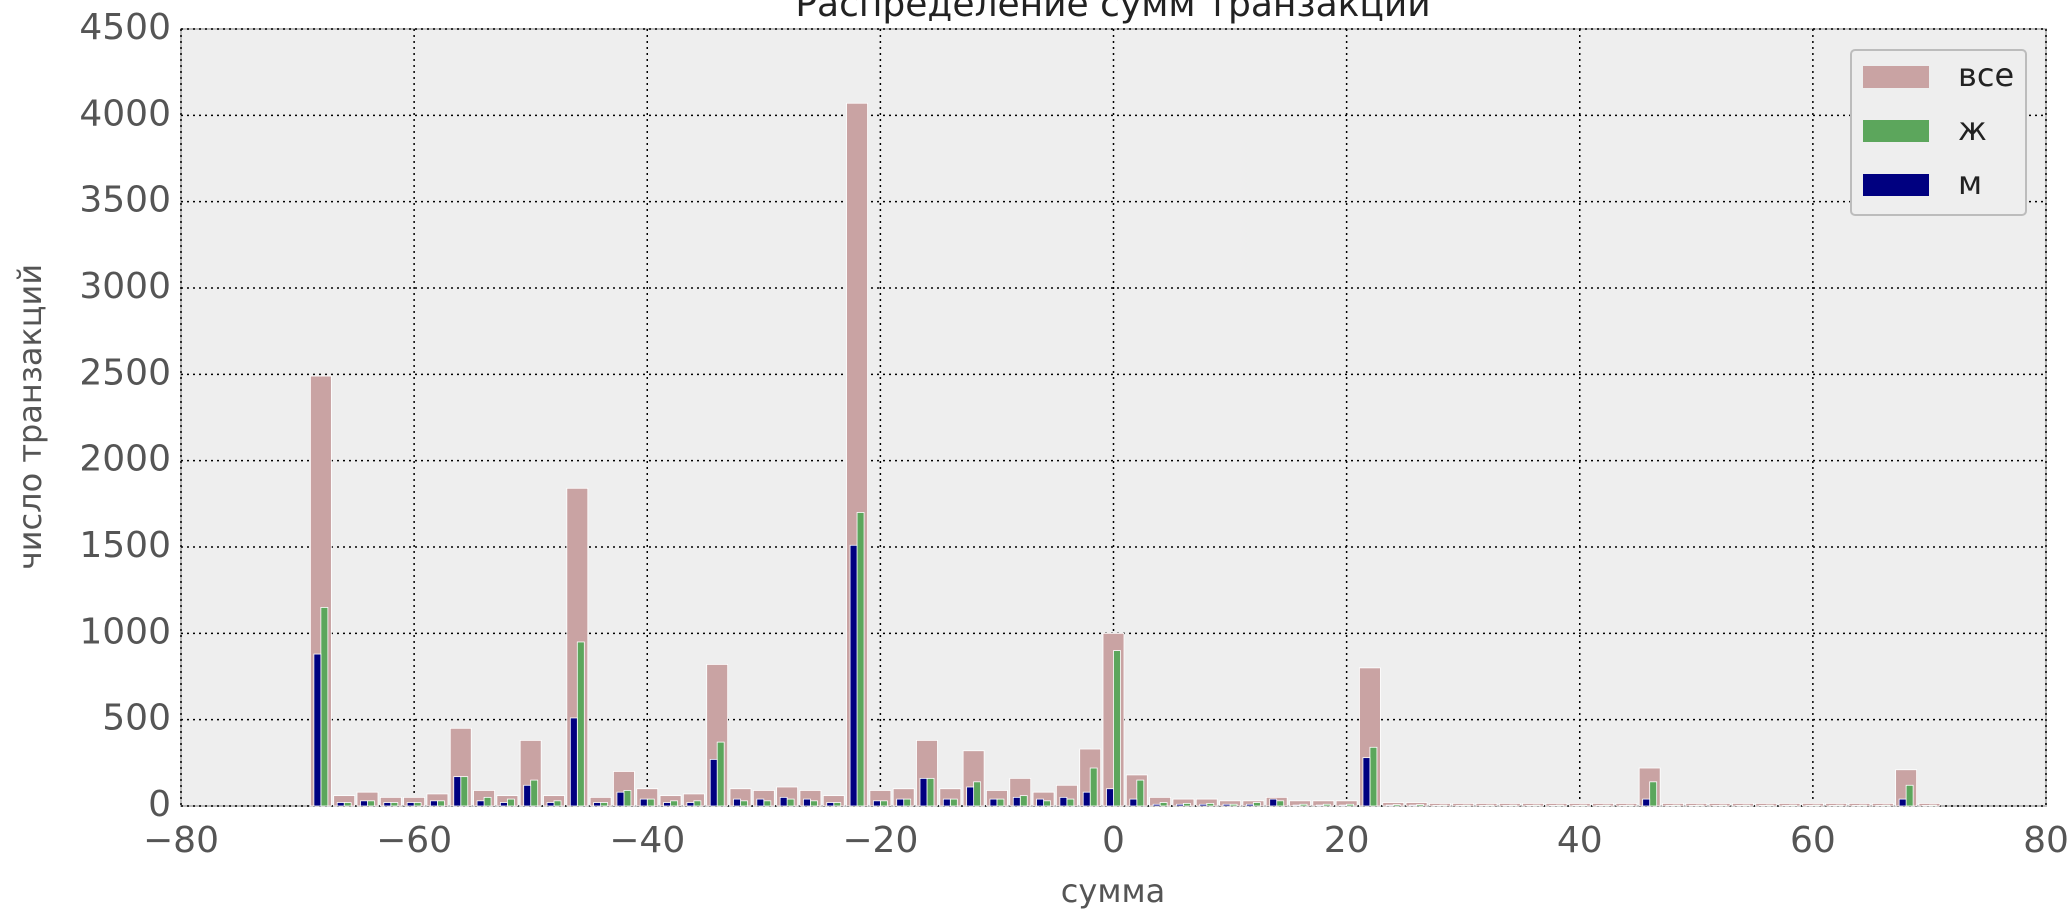 This screenshot has width=2069, height=915. What do you see at coordinates (136, 718) in the screenshot?
I see `y-tick-label: 500` at bounding box center [136, 718].